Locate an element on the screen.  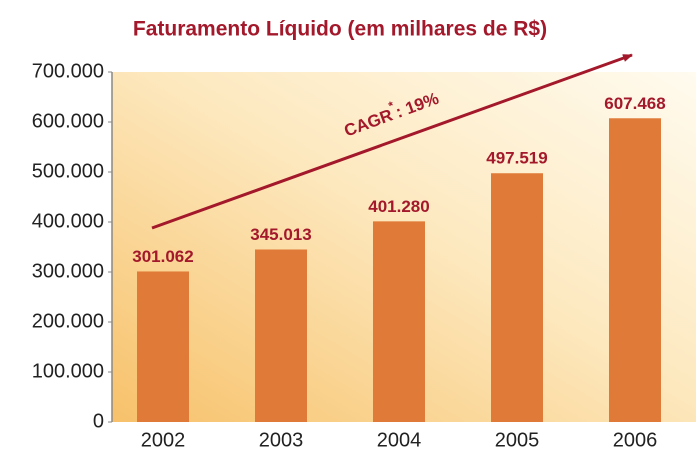
y-tick-label: 400.000 is located at coordinates (68, 221).